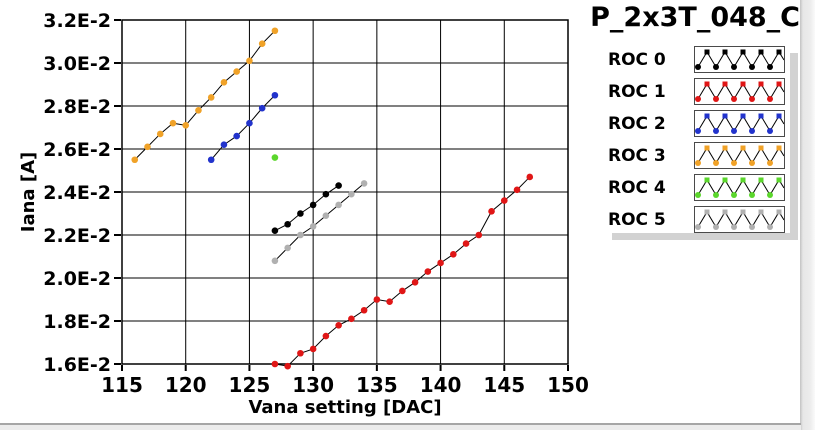 The height and width of the screenshot is (430, 815). Describe the element at coordinates (697, 139) in the screenshot. I see `plot-legend: ROC 0 ROC 1 ROC 2 ROC 3 ROC 4 ROC 5` at that location.